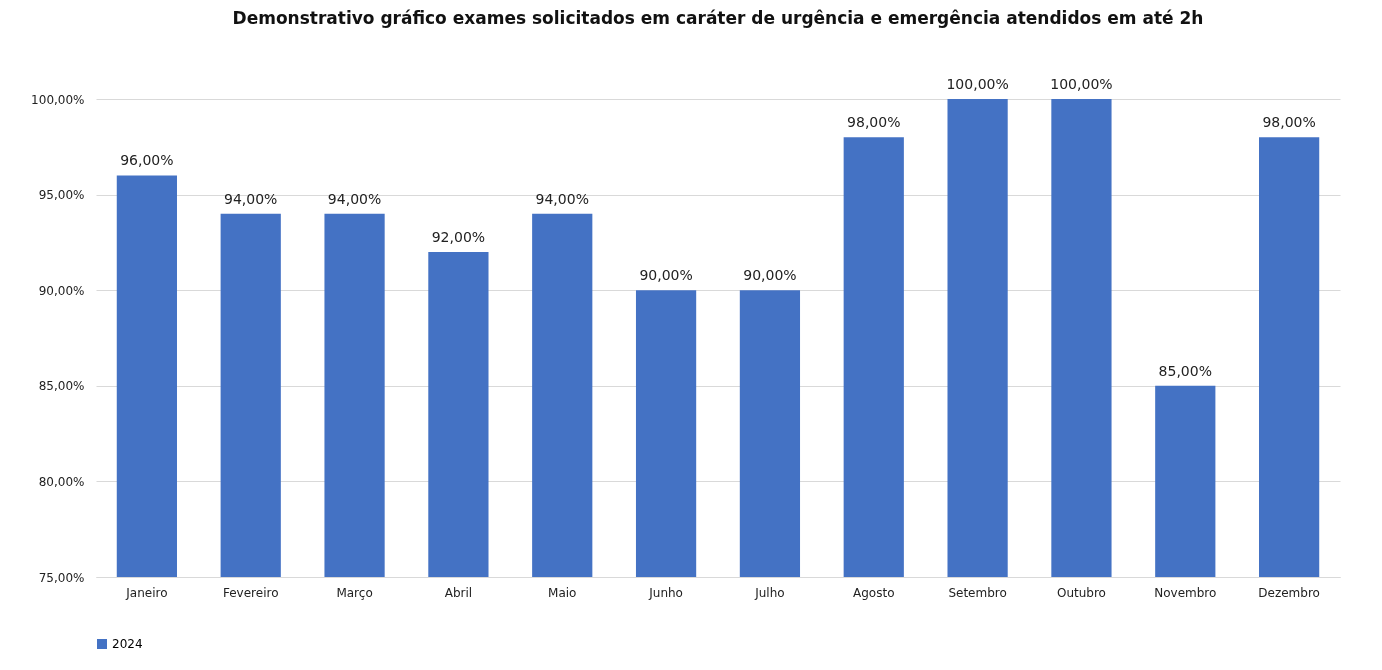  Describe the element at coordinates (562, 592) in the screenshot. I see `x-tick-label: Maio` at that location.